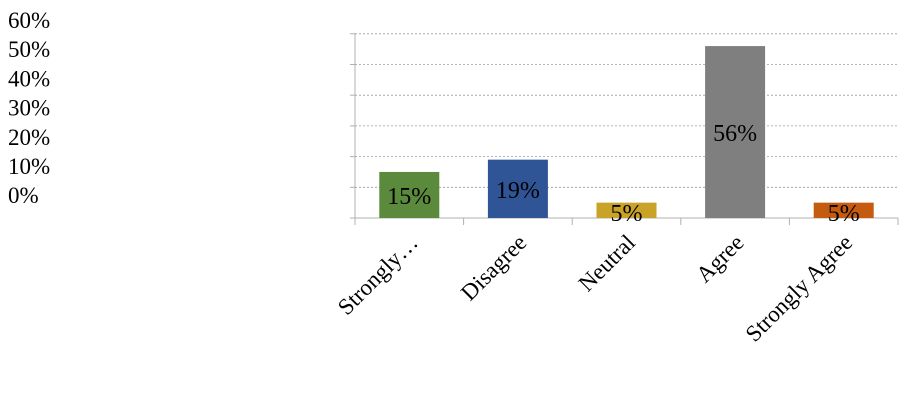  I want to click on y-tick-label: 30%, so click(29, 108).